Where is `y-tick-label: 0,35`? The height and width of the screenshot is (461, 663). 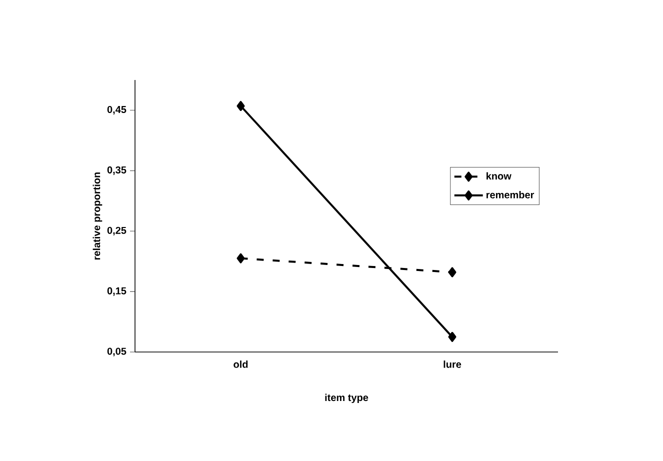 y-tick-label: 0,35 is located at coordinates (116, 170).